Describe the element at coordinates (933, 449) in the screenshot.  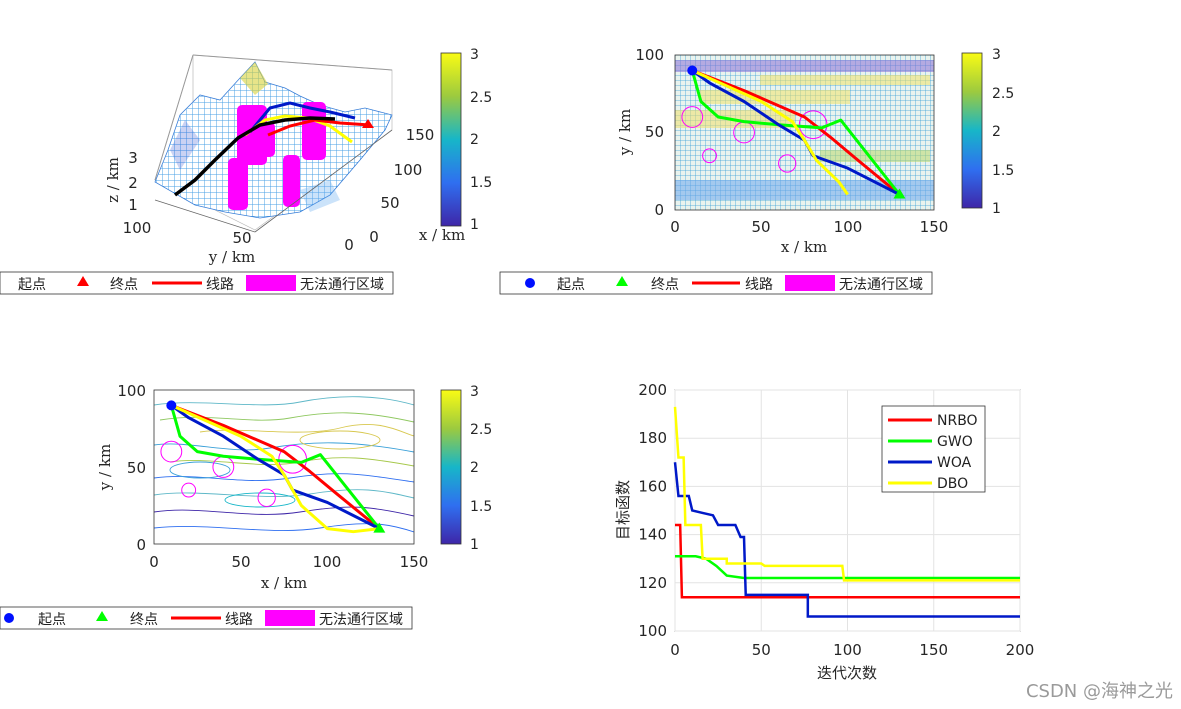
I see `convergence-legend: NRBO GWO WOA DBO` at that location.